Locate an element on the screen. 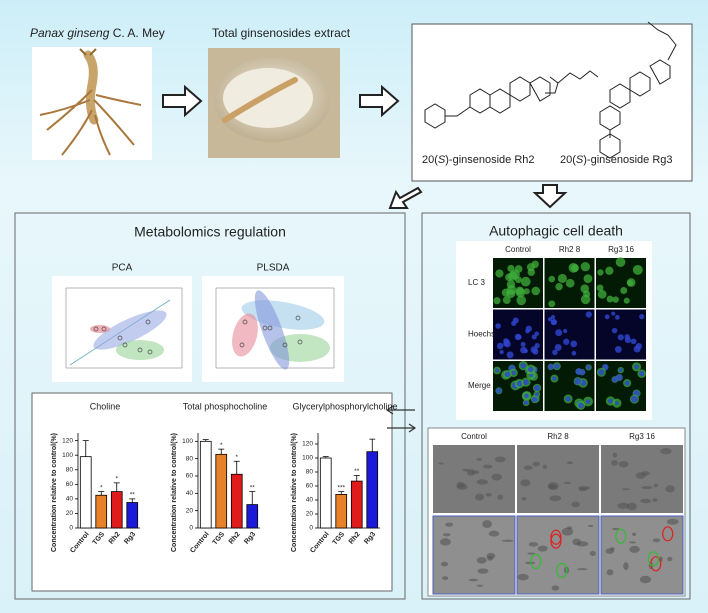  tem-image is located at coordinates (558, 479).